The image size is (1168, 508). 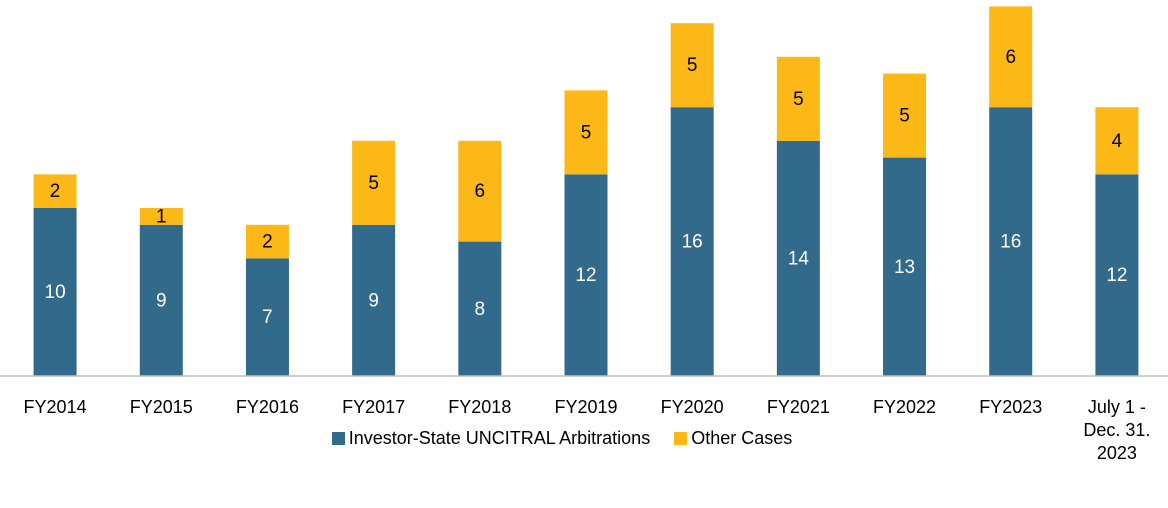 I want to click on legend-label: Other Cases, so click(x=742, y=438).